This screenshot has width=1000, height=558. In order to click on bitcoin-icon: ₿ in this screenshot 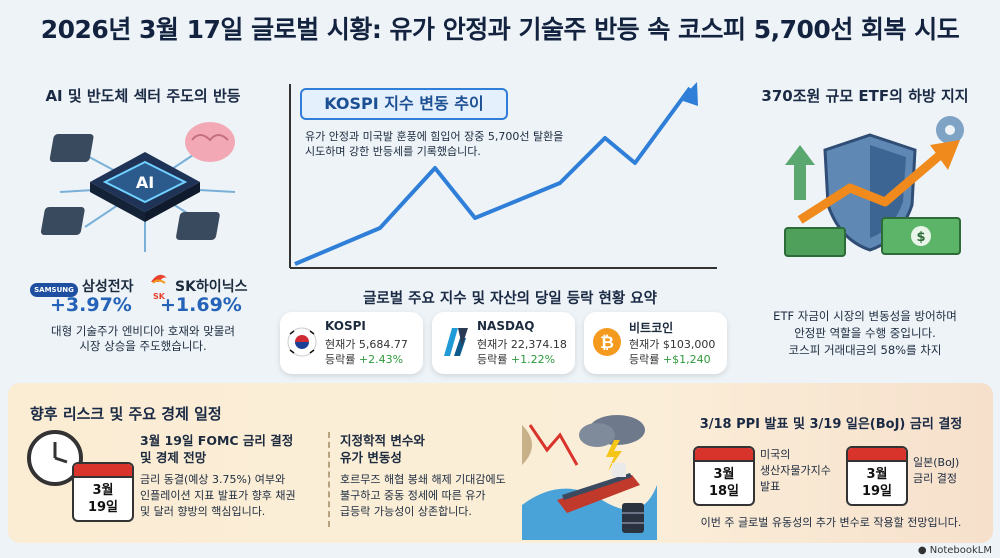, I will do `click(607, 342)`.